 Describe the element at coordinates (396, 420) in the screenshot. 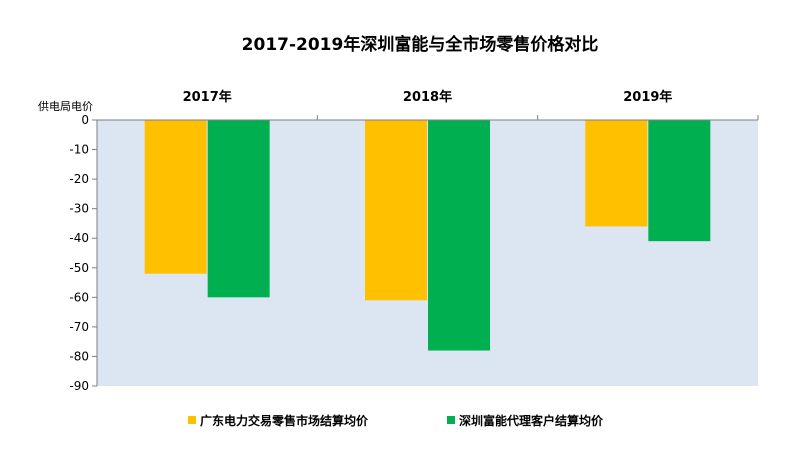

I see `legend: 广东电力交易零售市场结算均价 深圳富能代理客户结算均价` at that location.